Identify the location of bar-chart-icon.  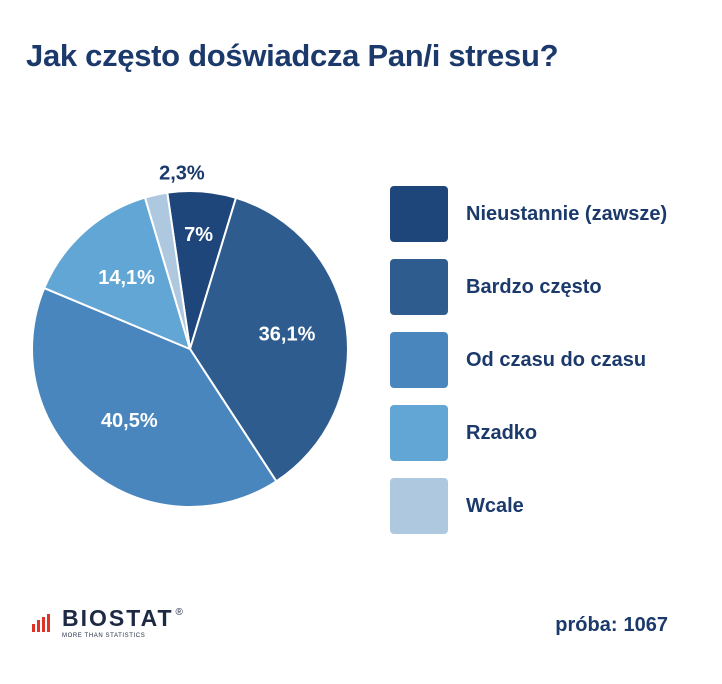
(41, 623).